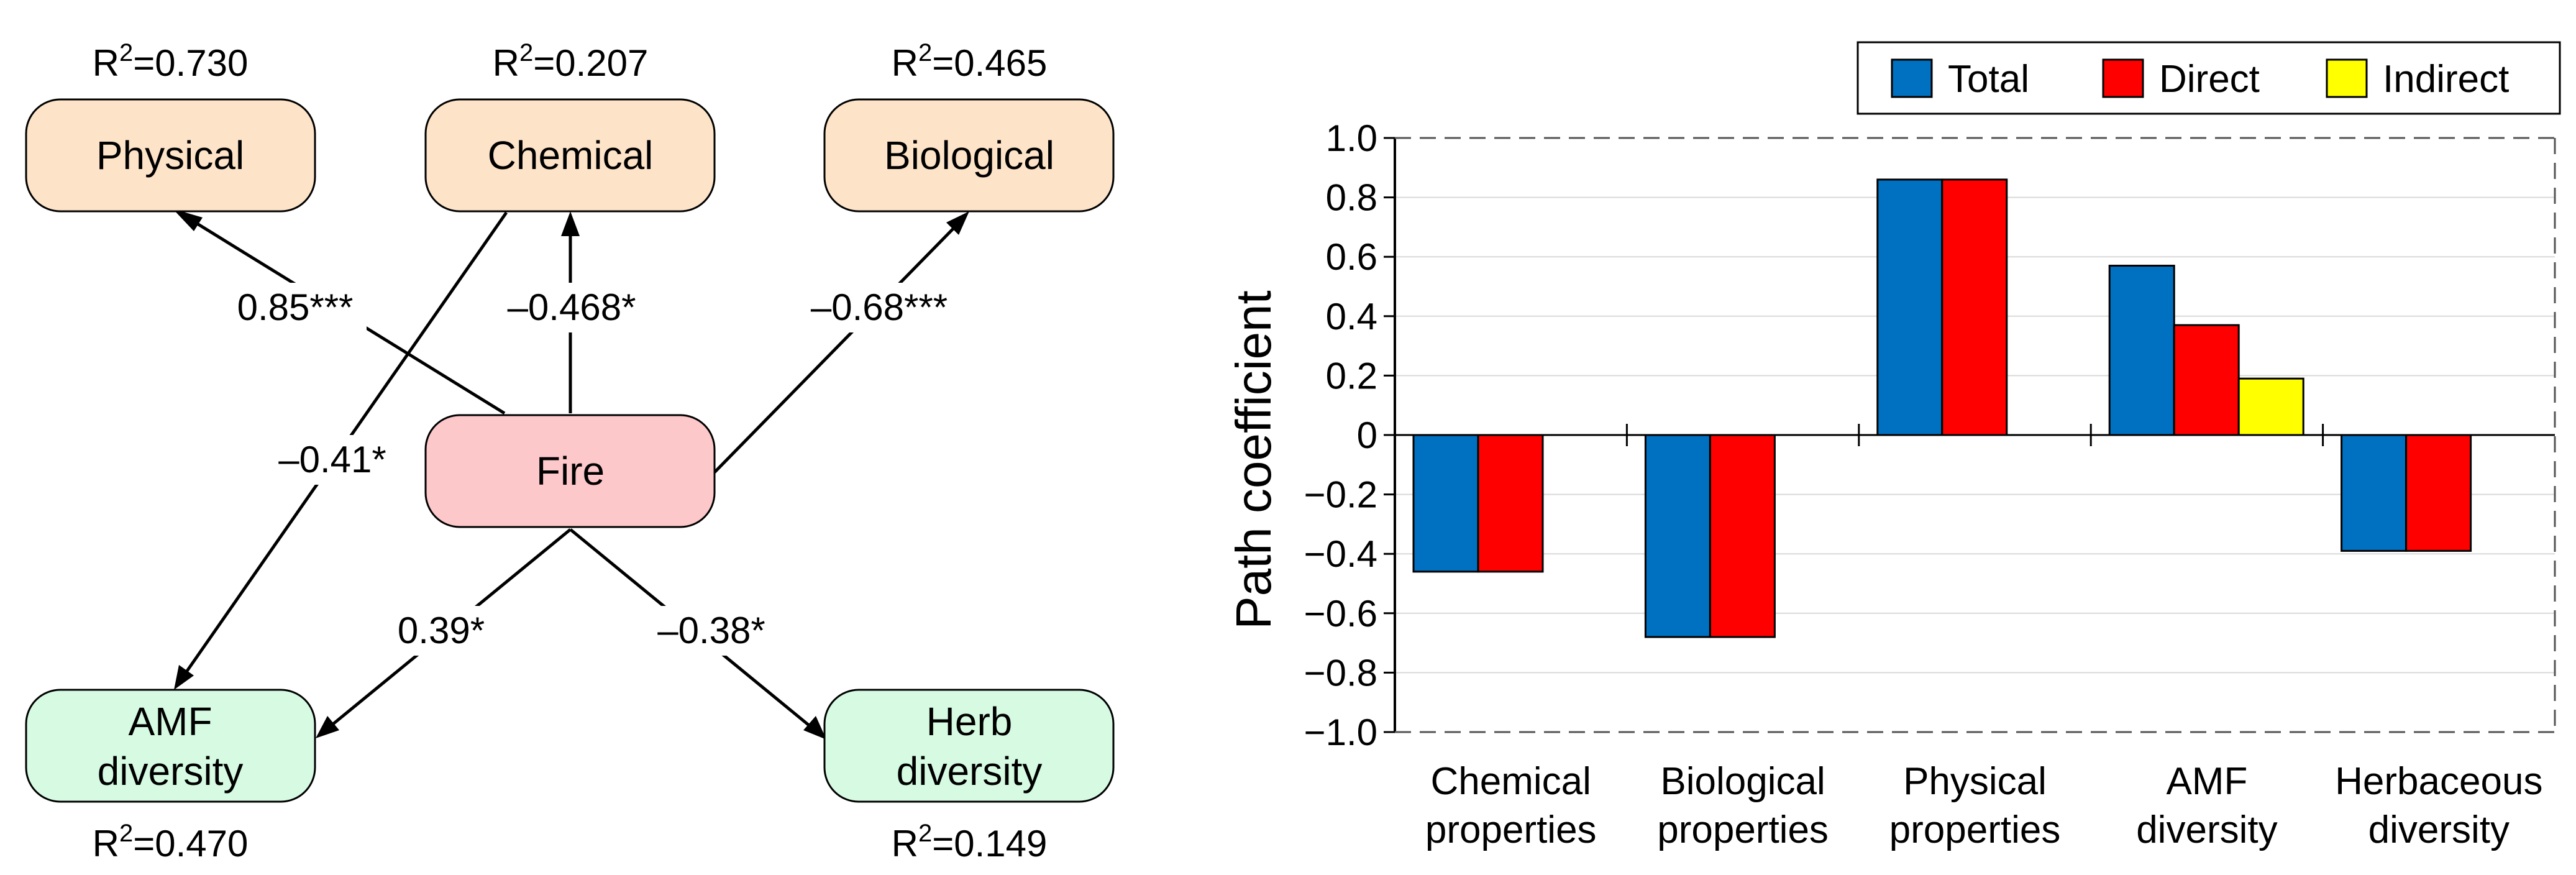 The image size is (2576, 875). What do you see at coordinates (1975, 782) in the screenshot?
I see `x-tick-label: Physical` at bounding box center [1975, 782].